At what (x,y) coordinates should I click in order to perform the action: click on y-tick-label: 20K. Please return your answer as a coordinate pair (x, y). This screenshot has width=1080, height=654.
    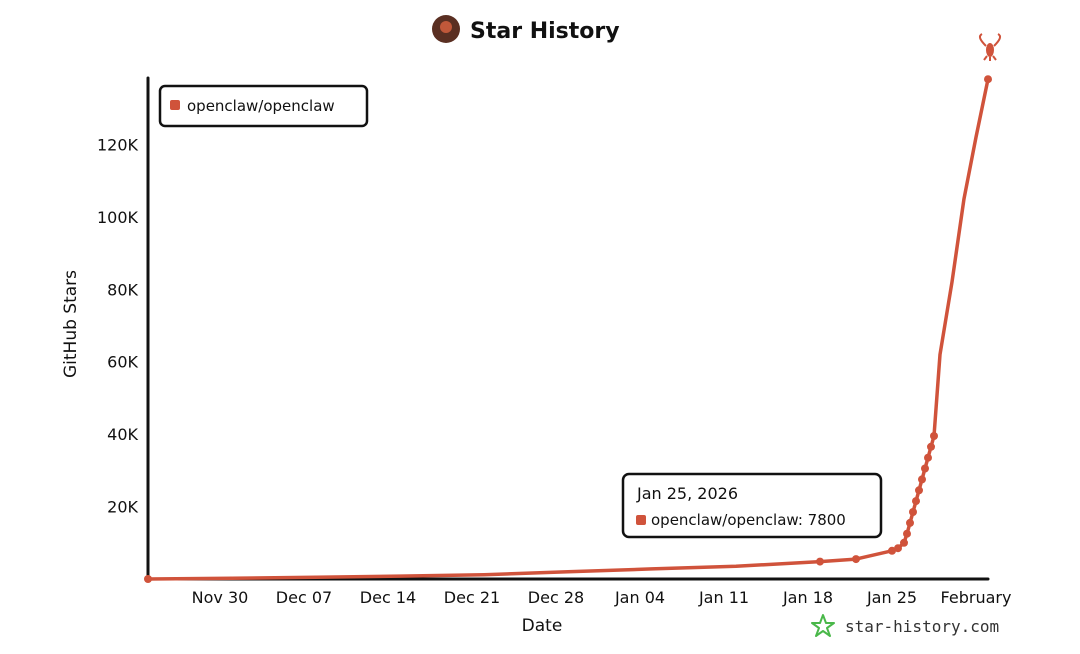
    Looking at the image, I should click on (122, 507).